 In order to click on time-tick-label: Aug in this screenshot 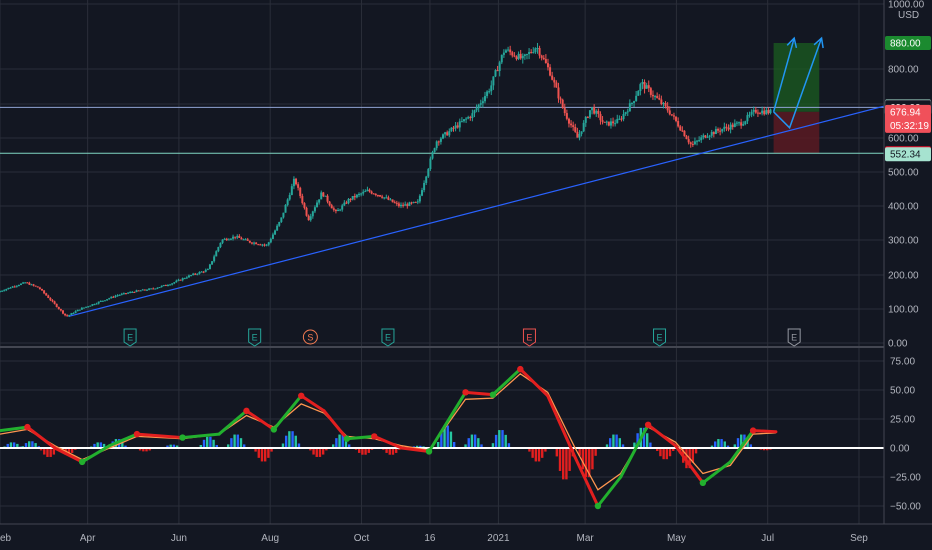, I will do `click(270, 538)`.